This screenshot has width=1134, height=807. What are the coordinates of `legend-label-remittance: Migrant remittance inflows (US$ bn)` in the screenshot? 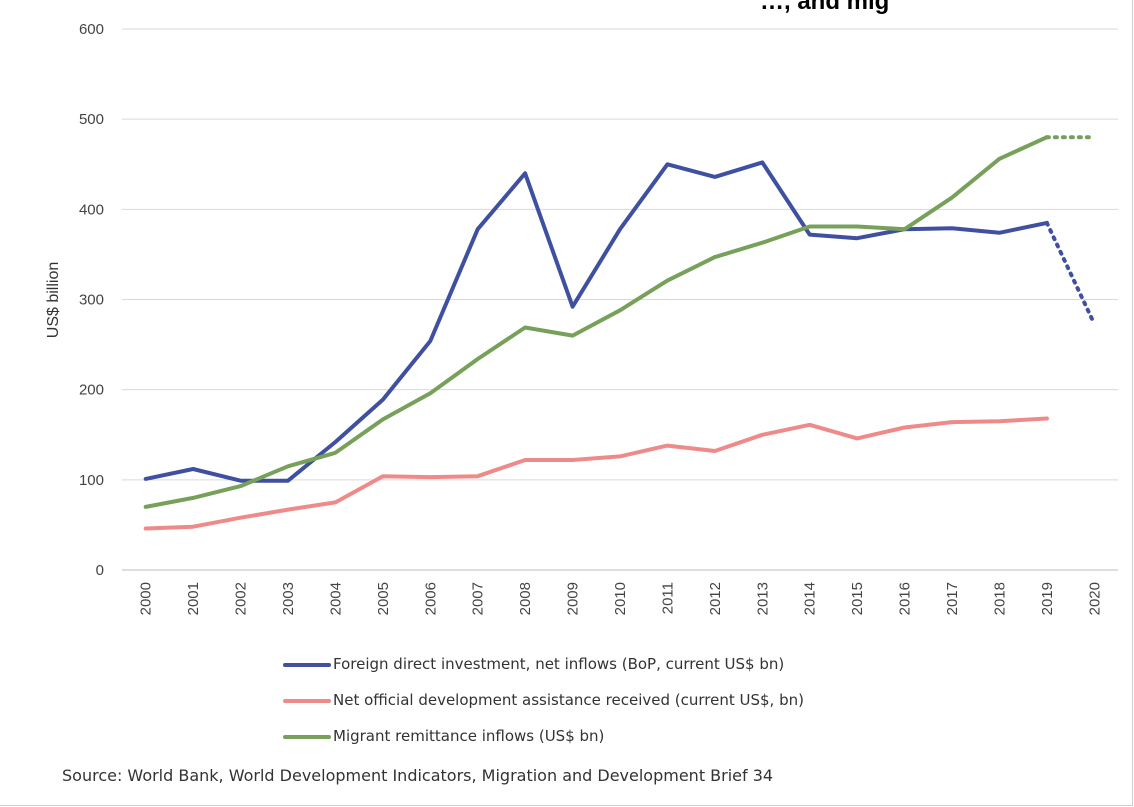 It's located at (469, 736).